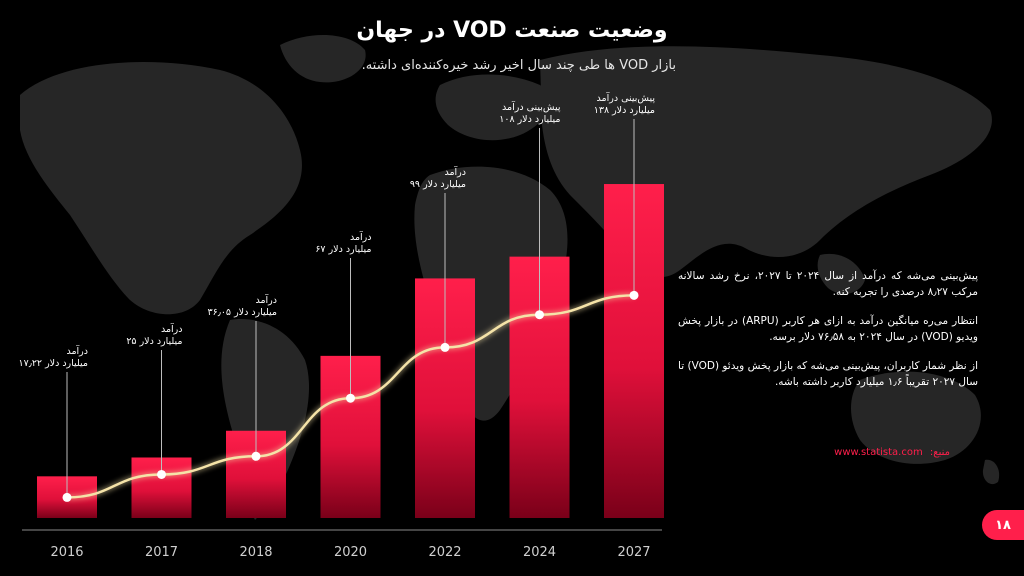  I want to click on source-link: www.statista.com, so click(878, 452).